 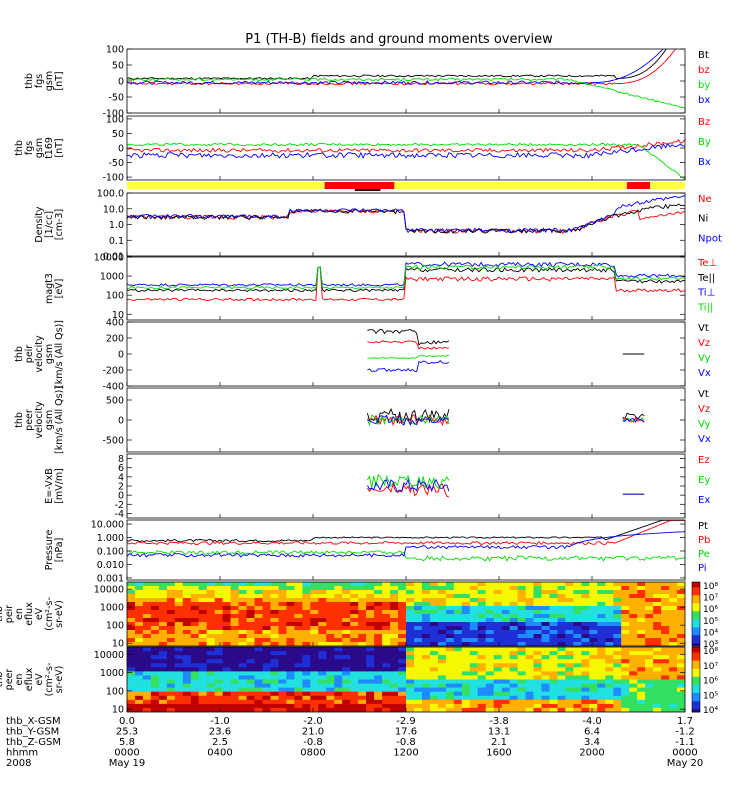 What do you see at coordinates (703, 394) in the screenshot?
I see `legend-Vt: Vt` at bounding box center [703, 394].